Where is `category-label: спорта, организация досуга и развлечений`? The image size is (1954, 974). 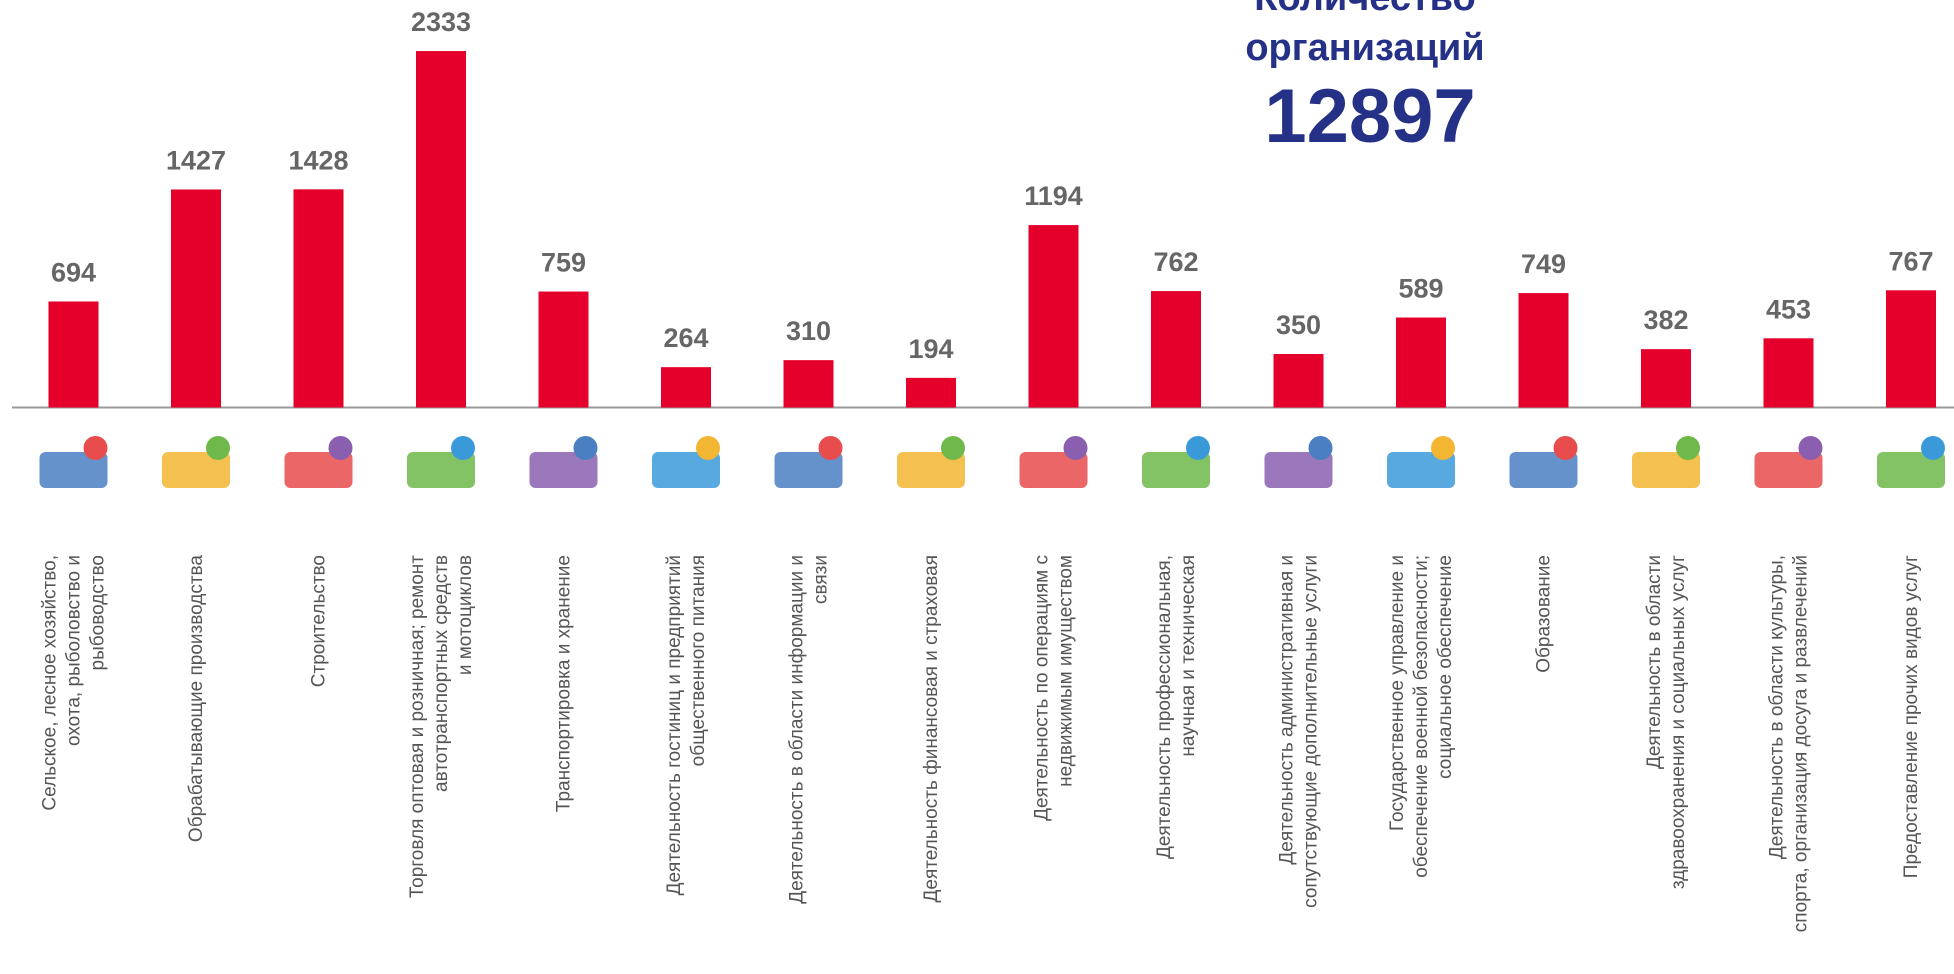 category-label: спорта, организация досуга и развлечений is located at coordinates (1801, 743).